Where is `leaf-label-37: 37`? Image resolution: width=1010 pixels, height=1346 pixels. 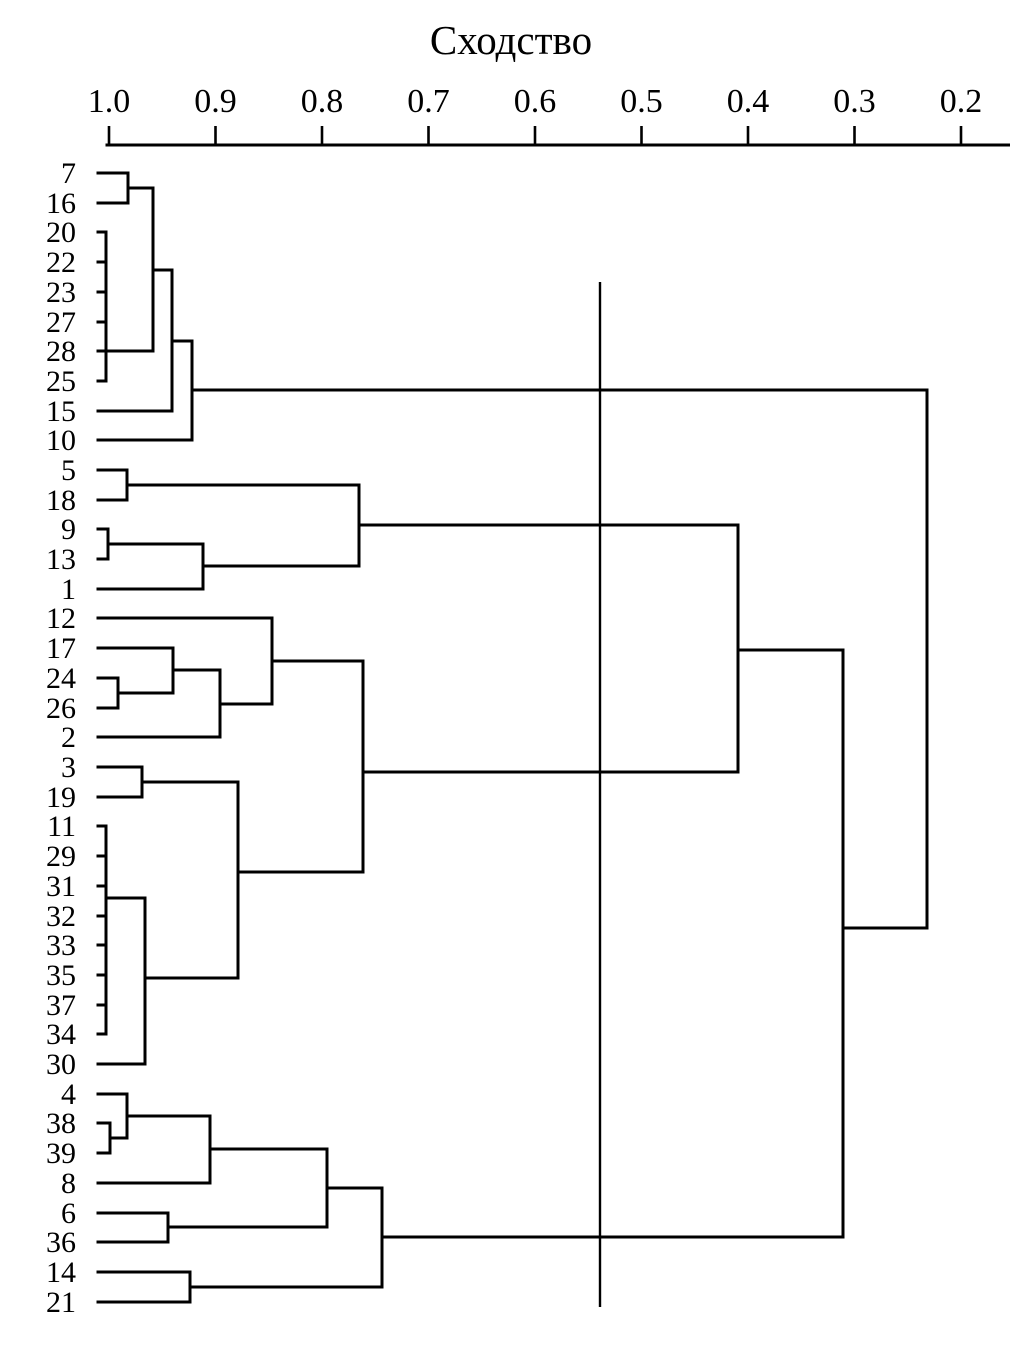 leaf-label-37: 37 is located at coordinates (61, 1005).